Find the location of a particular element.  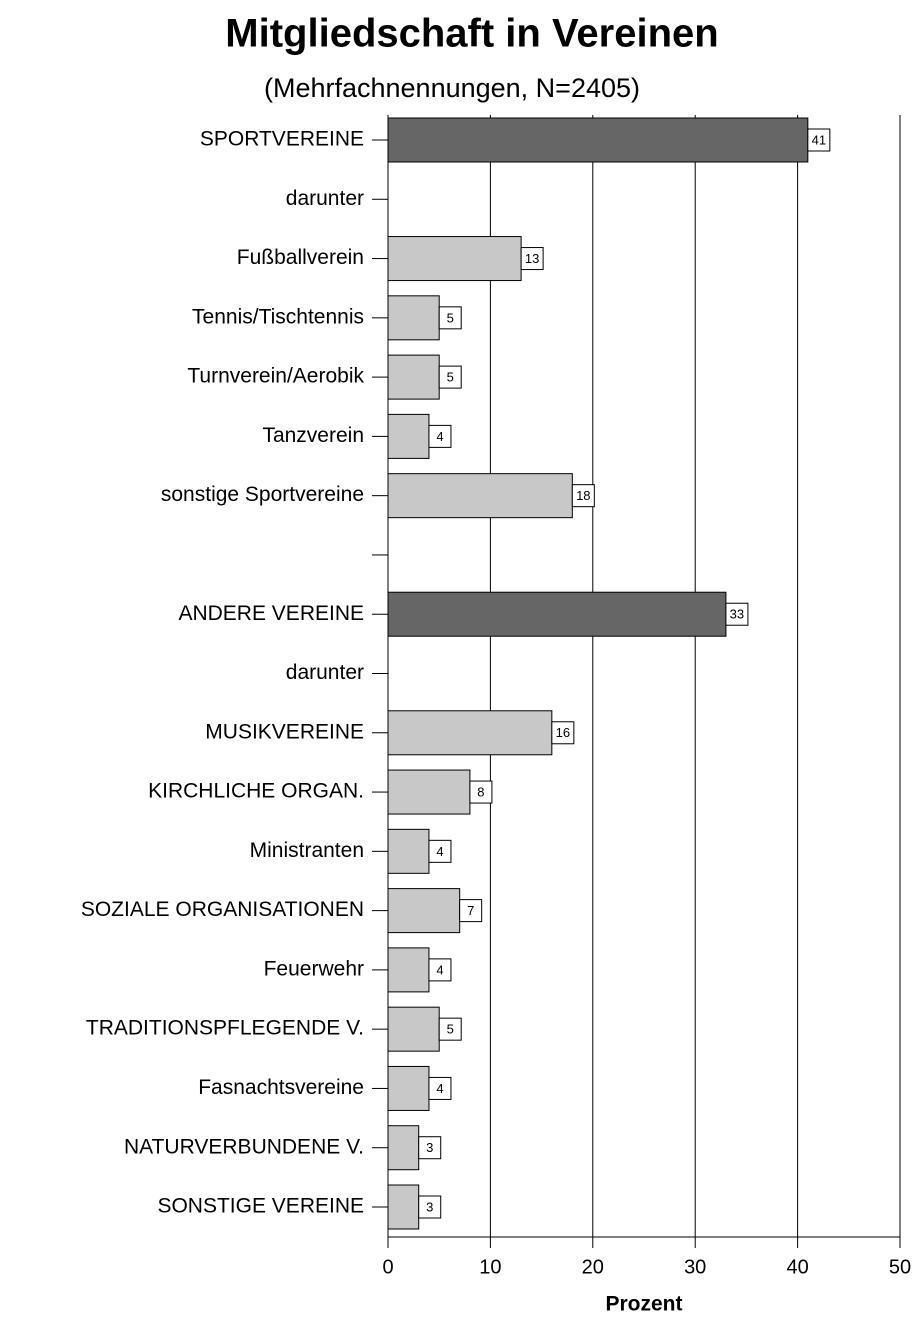

y-tick-label: TRADITIONSPFLEGENDE V. is located at coordinates (225, 1028).